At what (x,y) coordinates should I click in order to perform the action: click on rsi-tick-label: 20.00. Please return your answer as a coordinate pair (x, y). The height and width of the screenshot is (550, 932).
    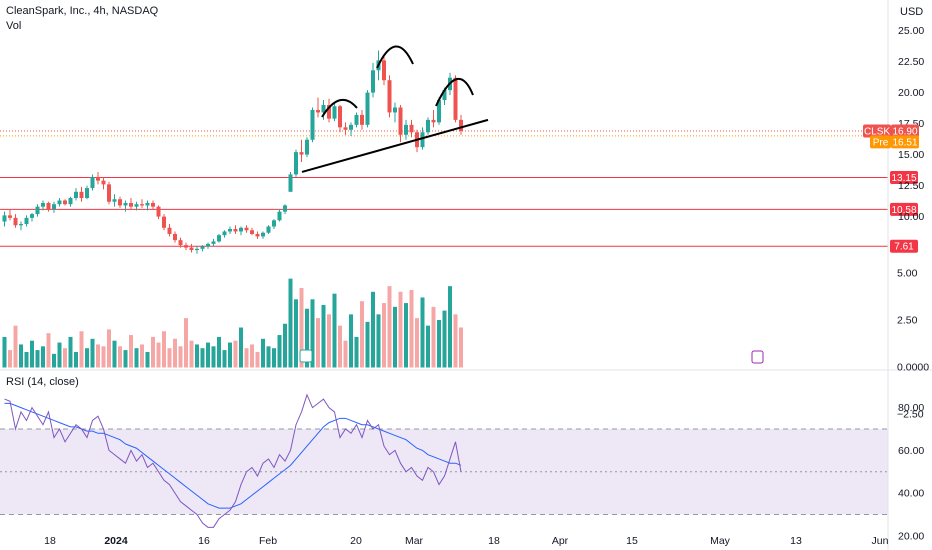
    Looking at the image, I should click on (911, 536).